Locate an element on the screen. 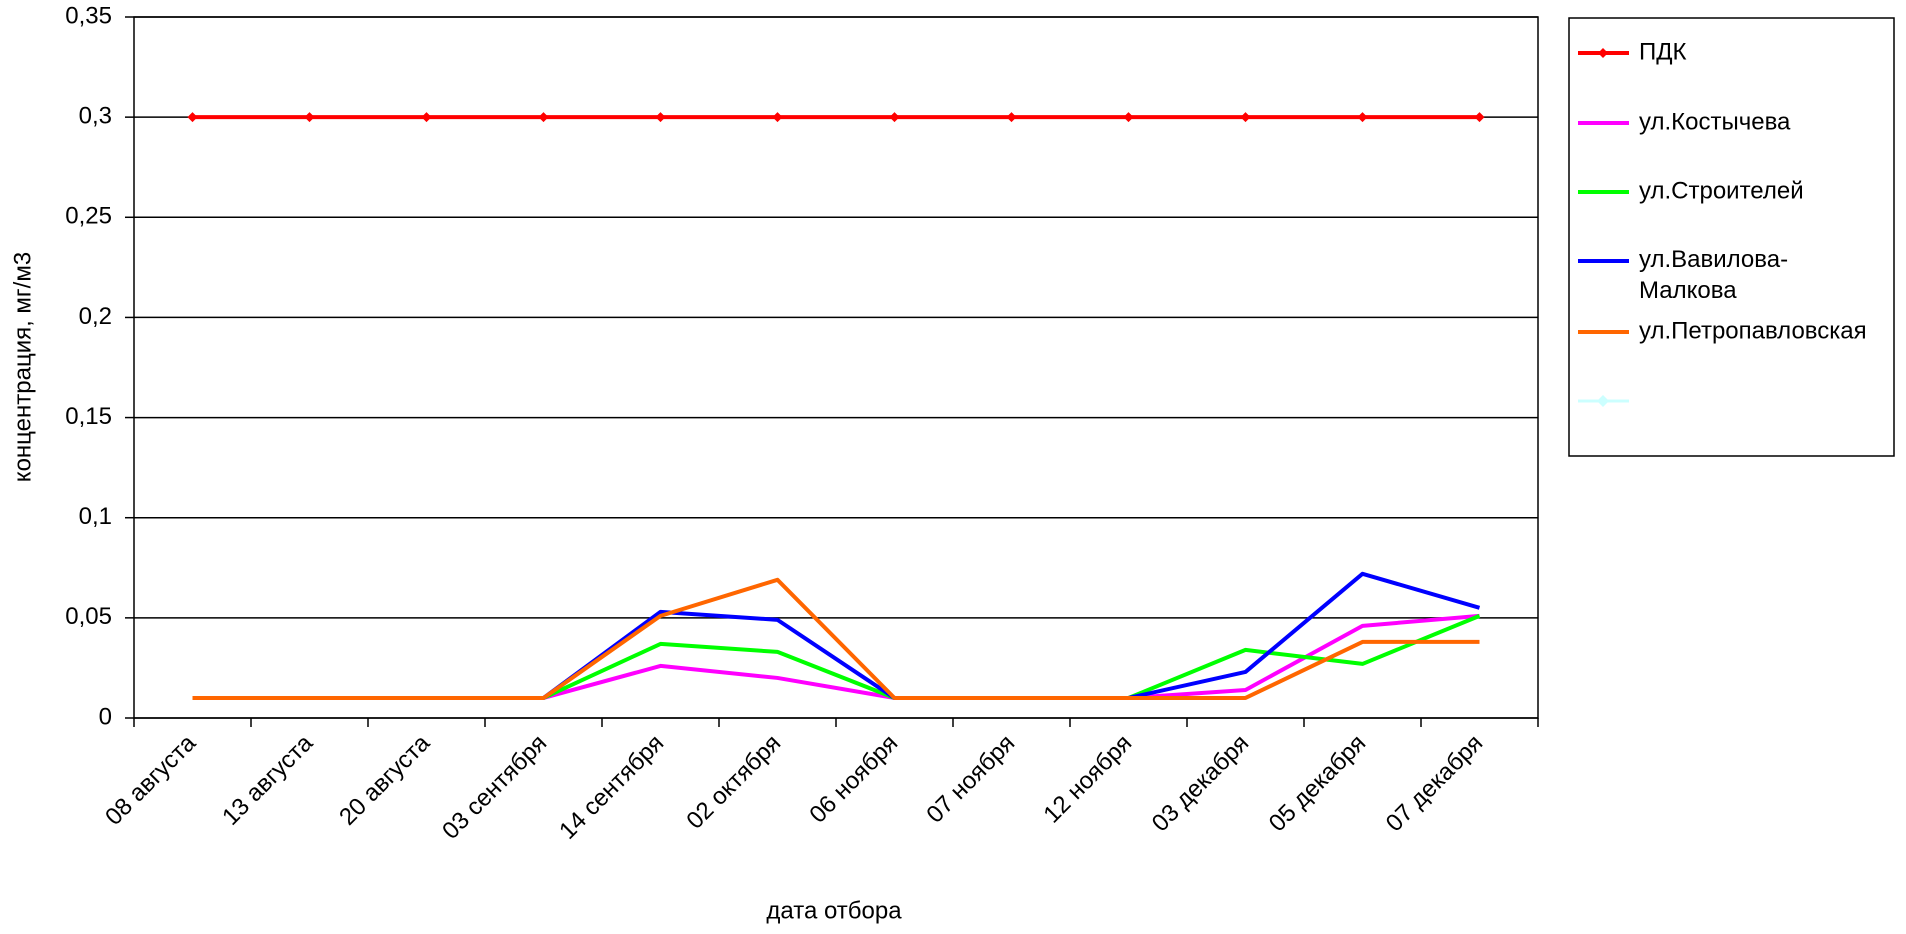 Image resolution: width=1906 pixels, height=934 pixels. legend-label: ул.Костычева is located at coordinates (1715, 121).